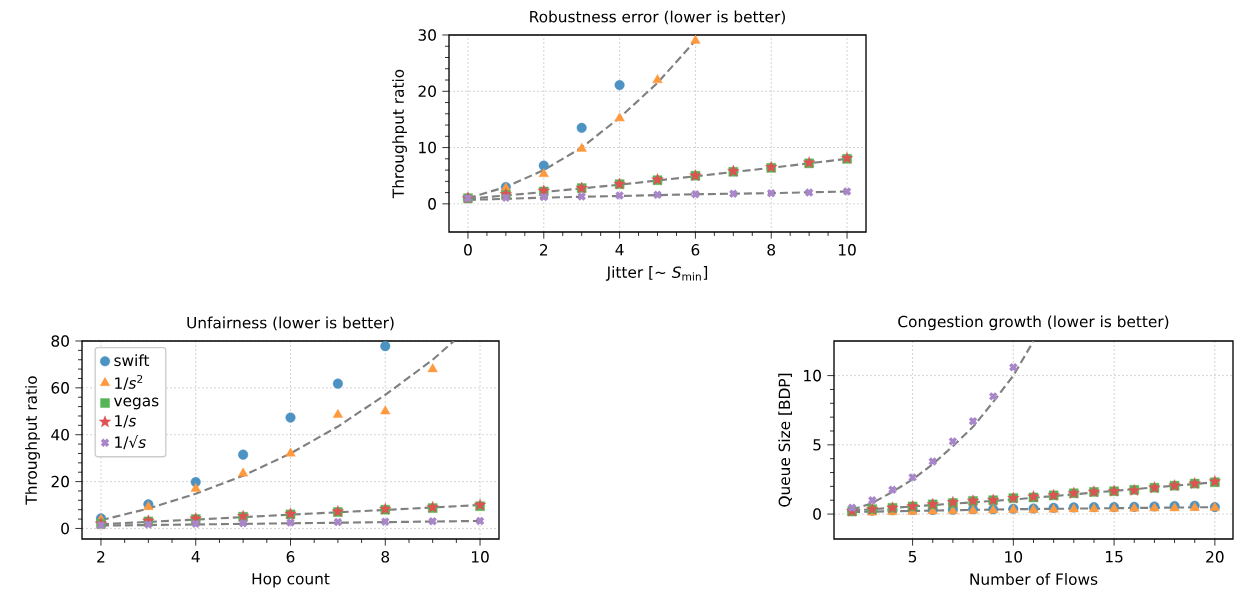 Image resolution: width=1239 pixels, height=614 pixels. Describe the element at coordinates (1114, 557) in the screenshot. I see `x-tick-label: 15` at that location.